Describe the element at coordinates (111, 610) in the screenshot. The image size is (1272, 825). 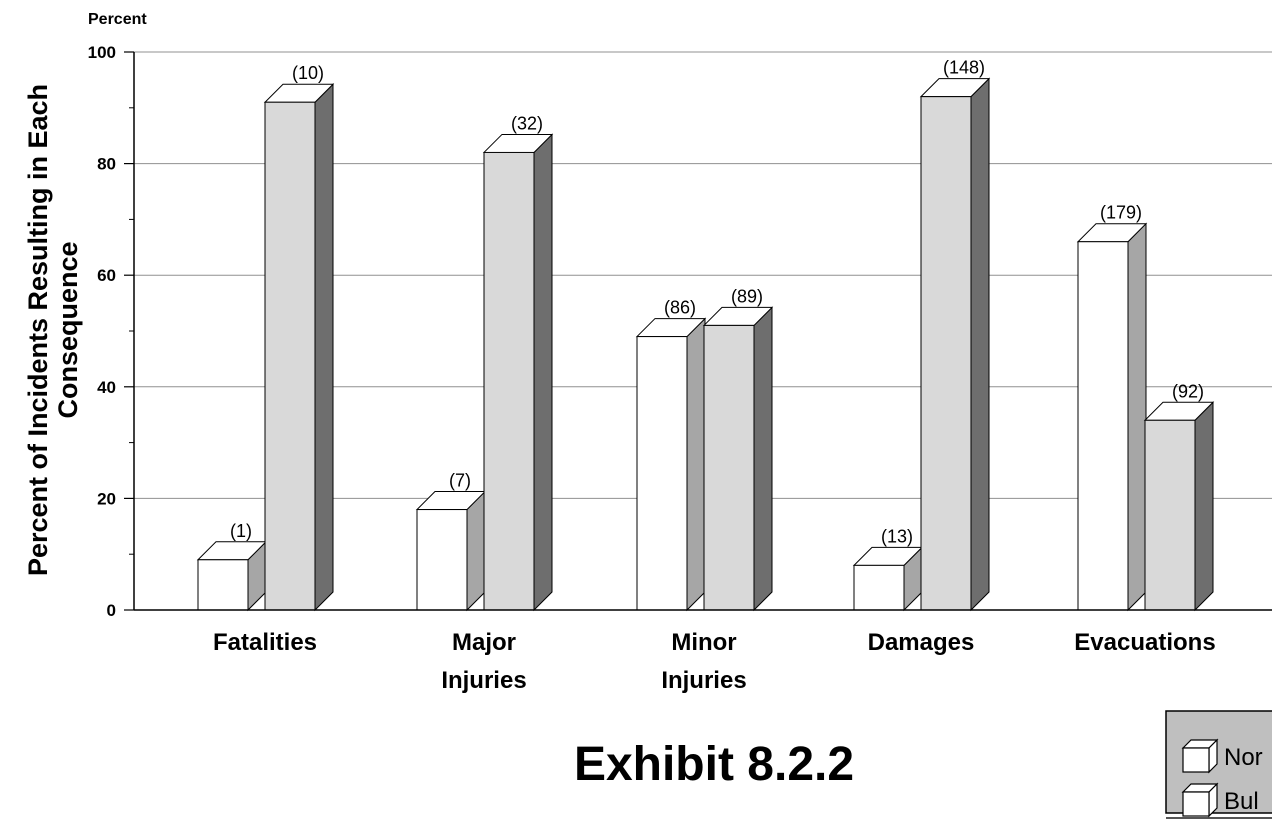
I see `y-tick-label: 0` at that location.